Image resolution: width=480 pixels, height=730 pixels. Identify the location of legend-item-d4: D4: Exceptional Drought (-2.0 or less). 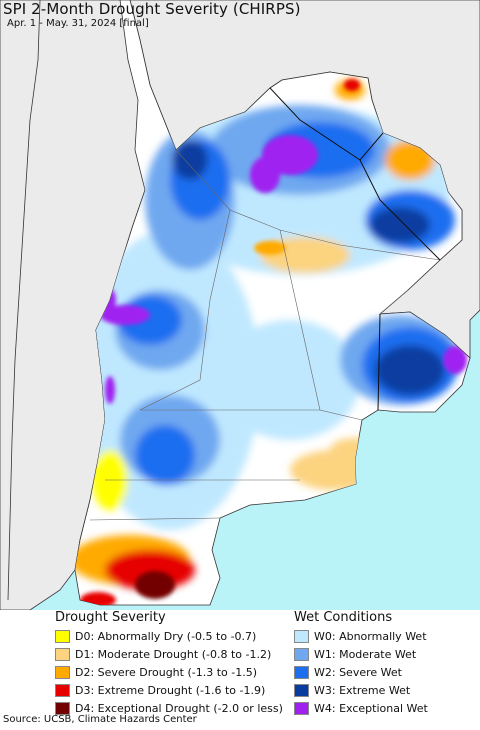
(169, 708).